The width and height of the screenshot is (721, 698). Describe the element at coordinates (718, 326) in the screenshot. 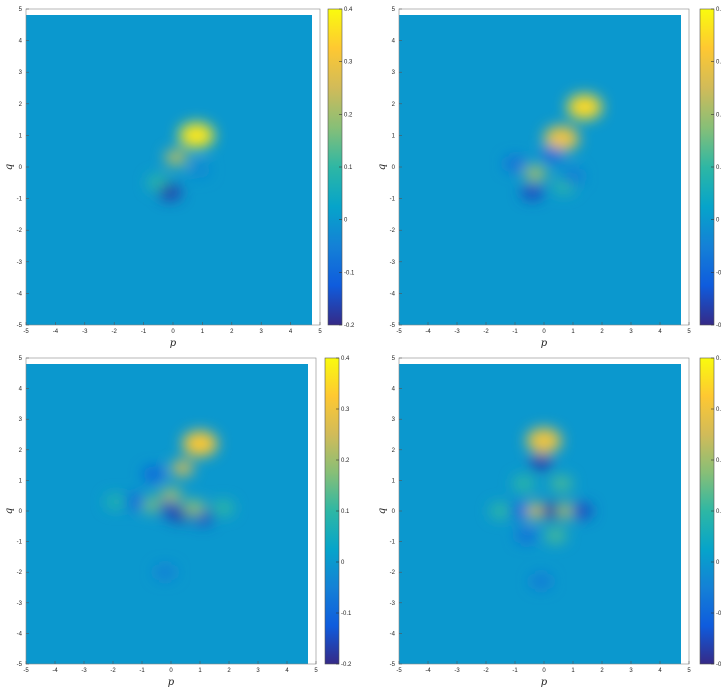

I see `colorbar-tick-label: -0` at that location.